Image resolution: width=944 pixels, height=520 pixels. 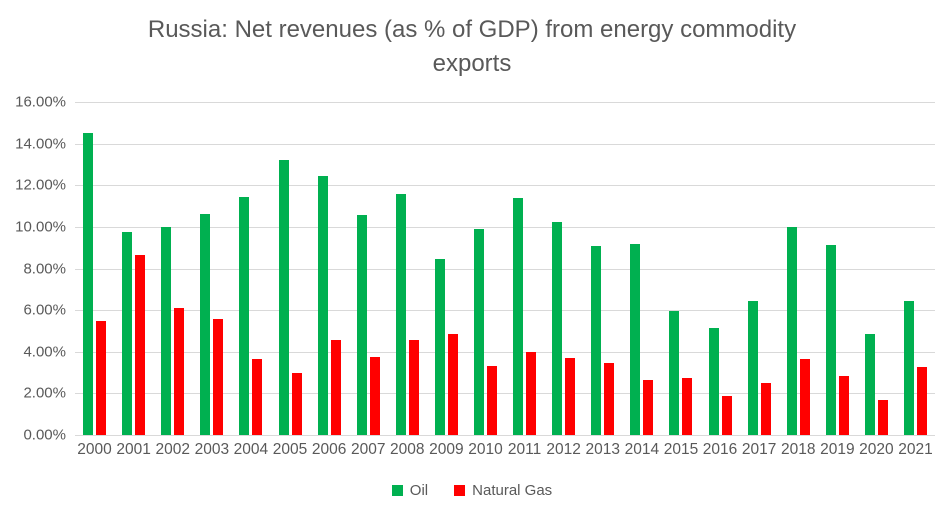 What do you see at coordinates (44, 435) in the screenshot?
I see `y-tick-label: 0.00%` at bounding box center [44, 435].